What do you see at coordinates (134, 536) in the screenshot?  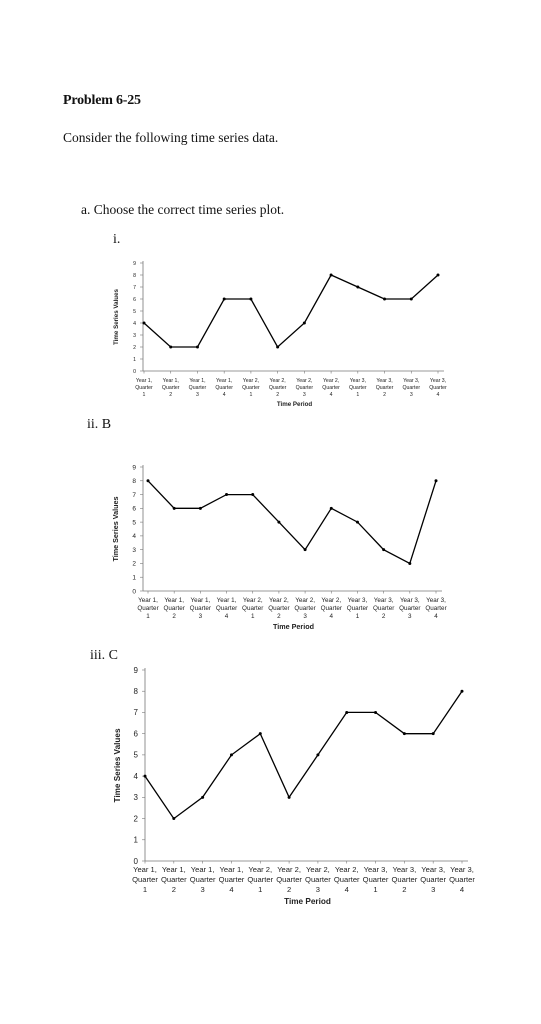 I see `y-tick-label: 4` at bounding box center [134, 536].